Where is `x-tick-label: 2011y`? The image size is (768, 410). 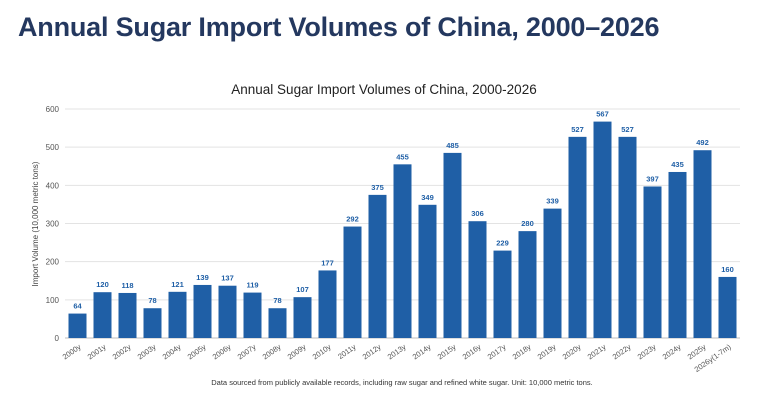 x-tick-label: 2011y is located at coordinates (347, 351).